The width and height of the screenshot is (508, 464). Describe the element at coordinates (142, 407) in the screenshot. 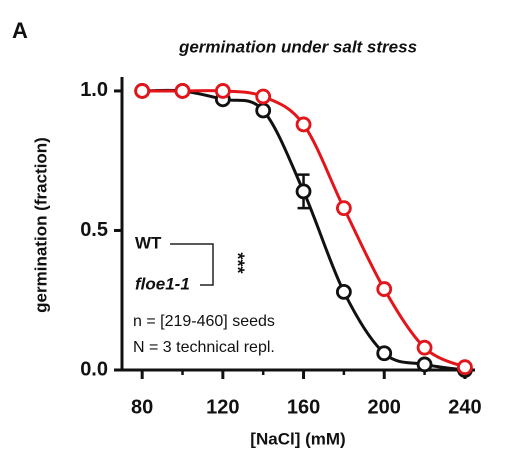

I see `x-tick-label: 80` at that location.